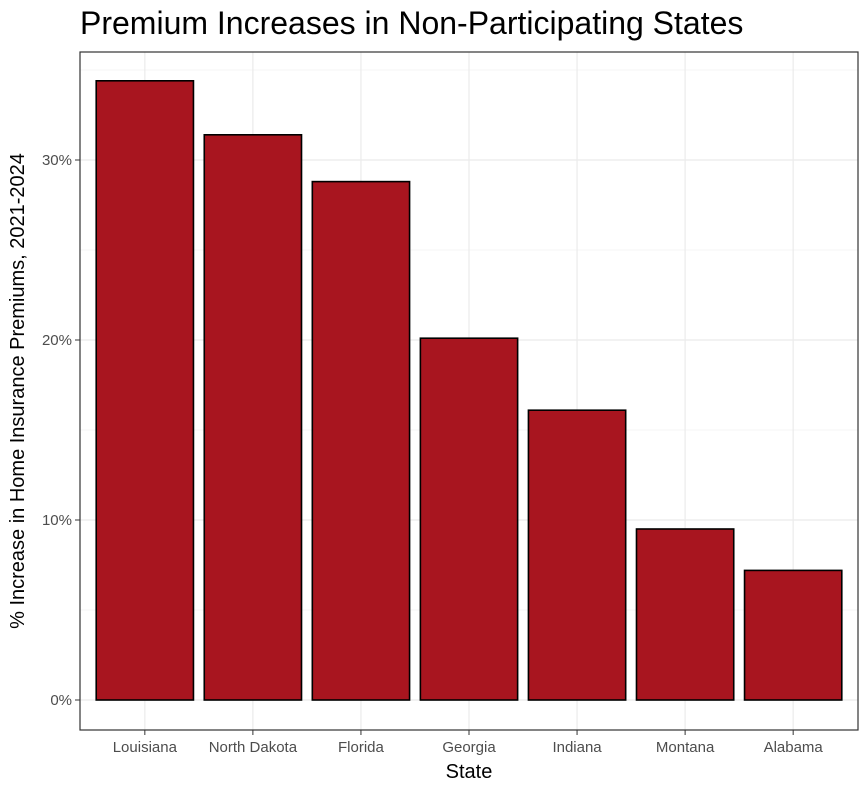 The width and height of the screenshot is (868, 791). What do you see at coordinates (469, 772) in the screenshot?
I see `x-axis-title: State` at bounding box center [469, 772].